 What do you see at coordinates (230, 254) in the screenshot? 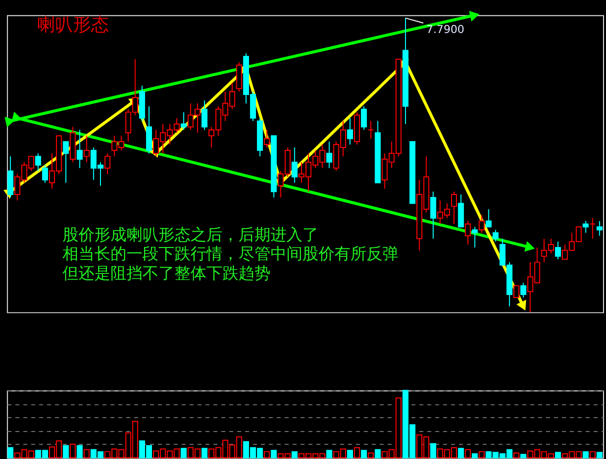
I see `annotation: 相当长的一段下跌行情，尽管中间股价有所反弹` at bounding box center [230, 254].